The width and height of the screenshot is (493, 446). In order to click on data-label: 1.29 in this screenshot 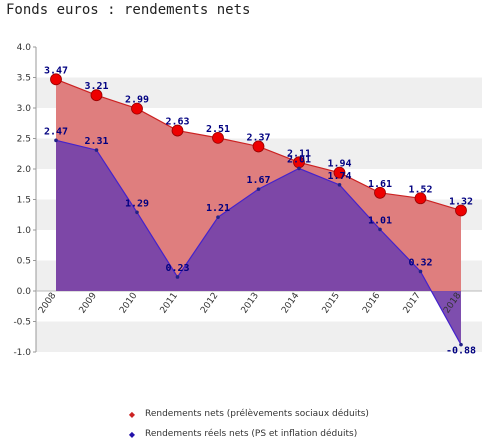, I will do `click(137, 203)`.